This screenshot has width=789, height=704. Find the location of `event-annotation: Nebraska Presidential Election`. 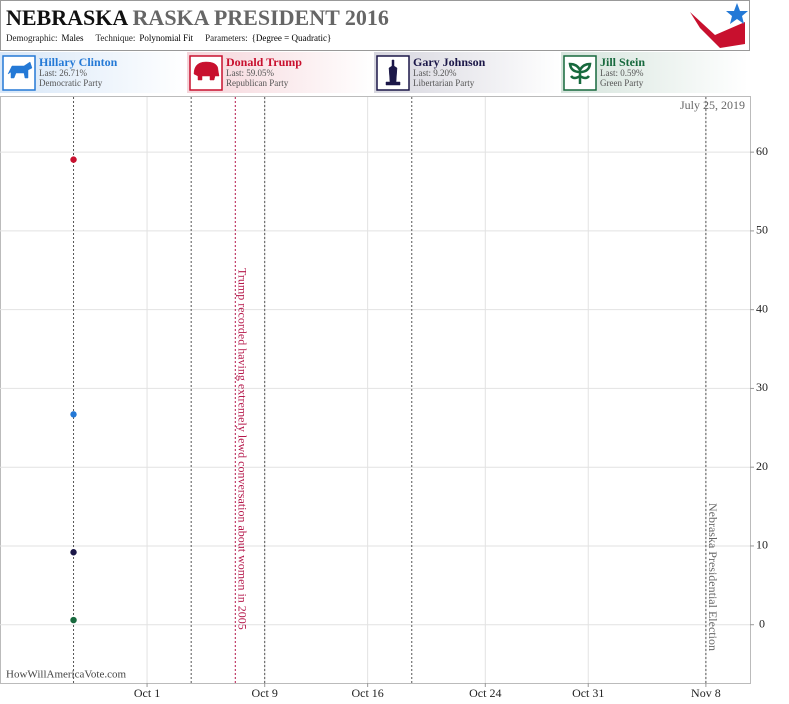

event-annotation: Nebraska Presidential Election is located at coordinates (713, 577).